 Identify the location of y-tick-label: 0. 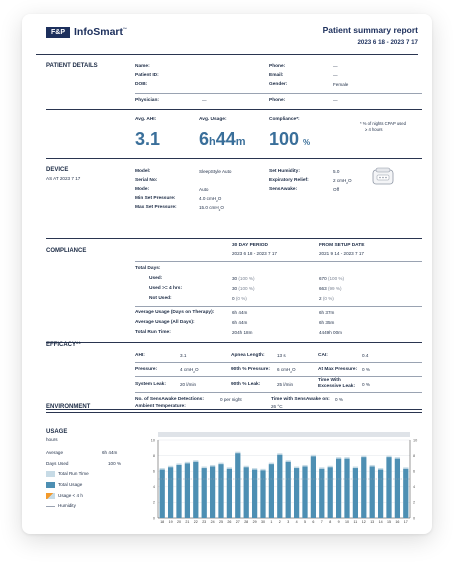
(154, 518).